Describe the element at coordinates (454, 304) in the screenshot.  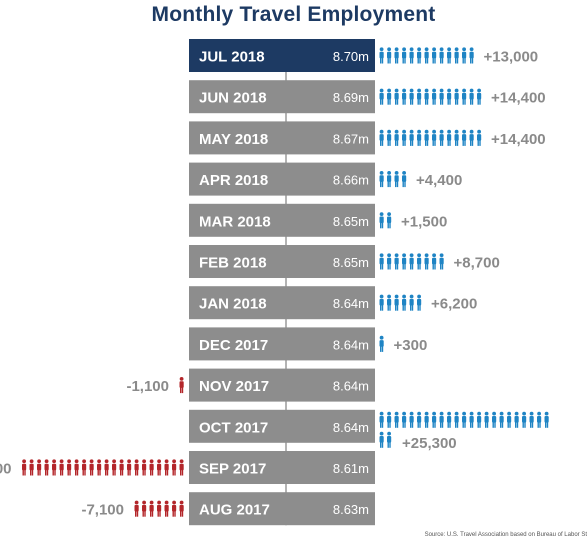
I see `change-label-jan-2018: +6,200` at that location.